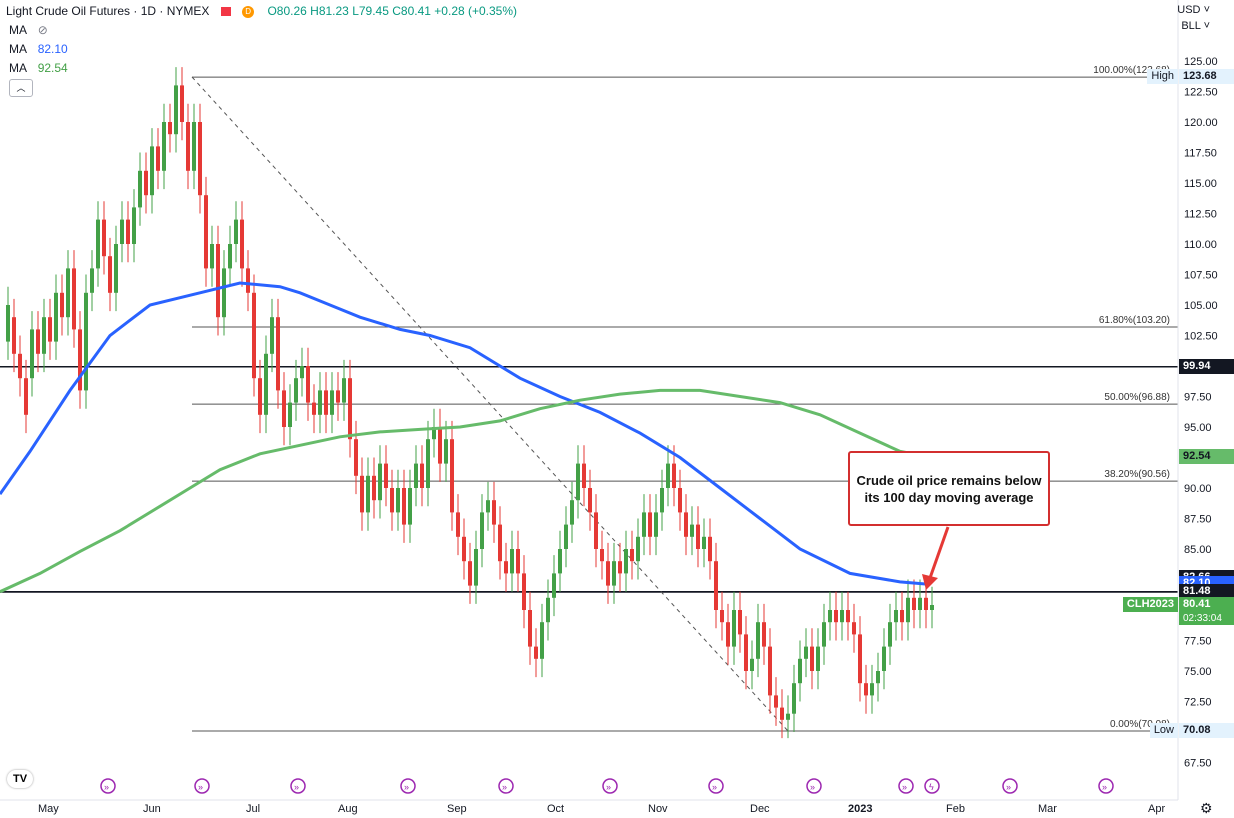  Describe the element at coordinates (411, 11) in the screenshot. I see `ohlc-close: C80.41` at that location.